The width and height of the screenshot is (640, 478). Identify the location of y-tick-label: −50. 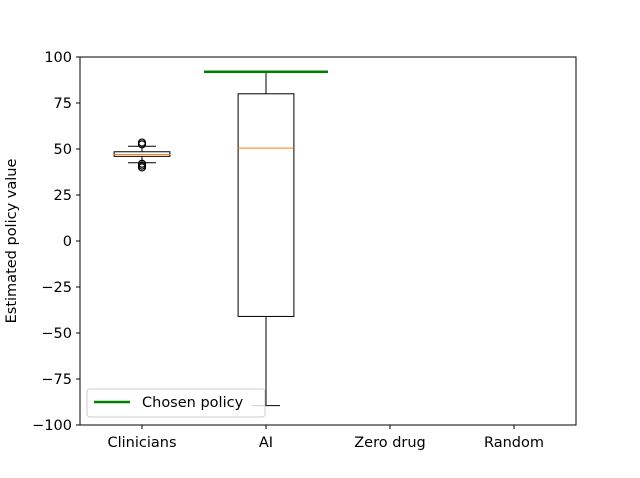
(56, 334).